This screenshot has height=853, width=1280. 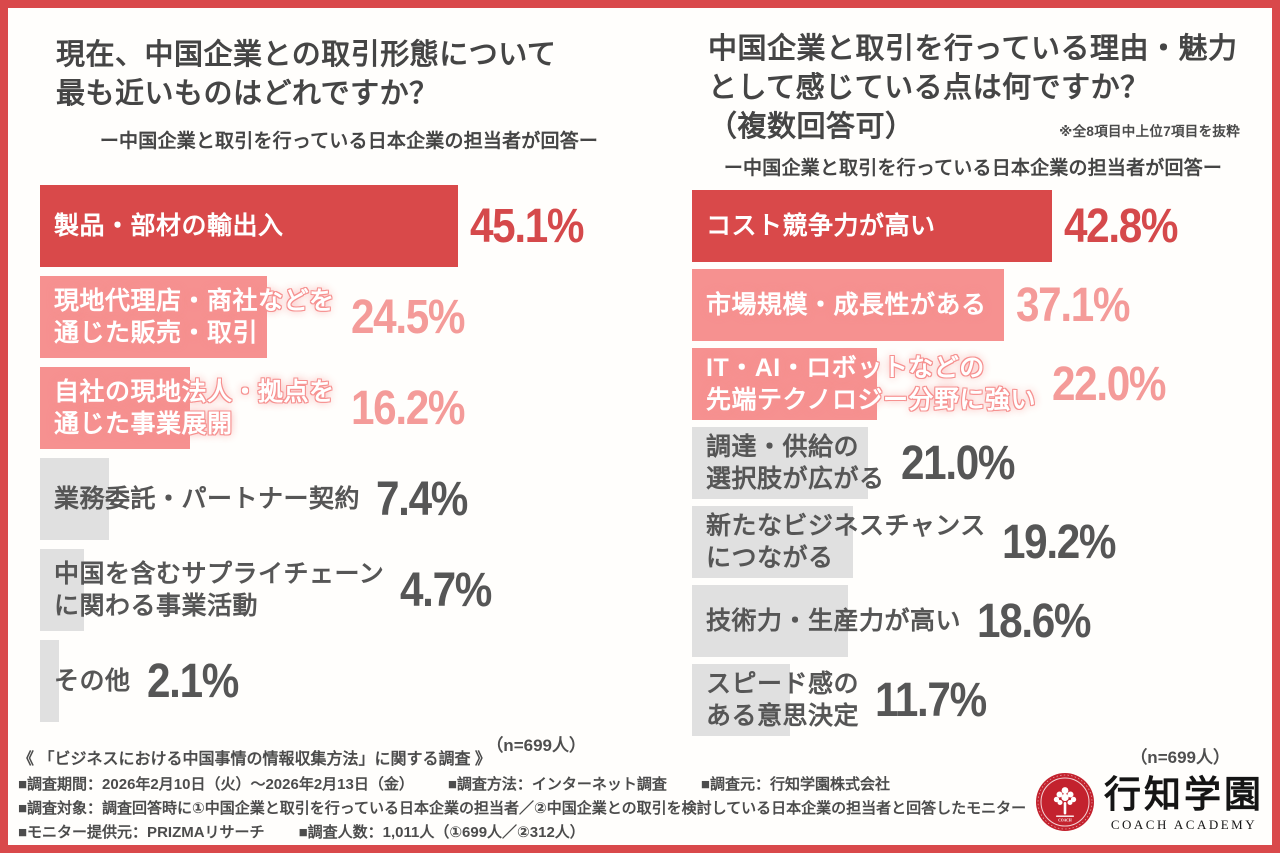 What do you see at coordinates (92, 681) in the screenshot?
I see `bar-label: その他` at bounding box center [92, 681].